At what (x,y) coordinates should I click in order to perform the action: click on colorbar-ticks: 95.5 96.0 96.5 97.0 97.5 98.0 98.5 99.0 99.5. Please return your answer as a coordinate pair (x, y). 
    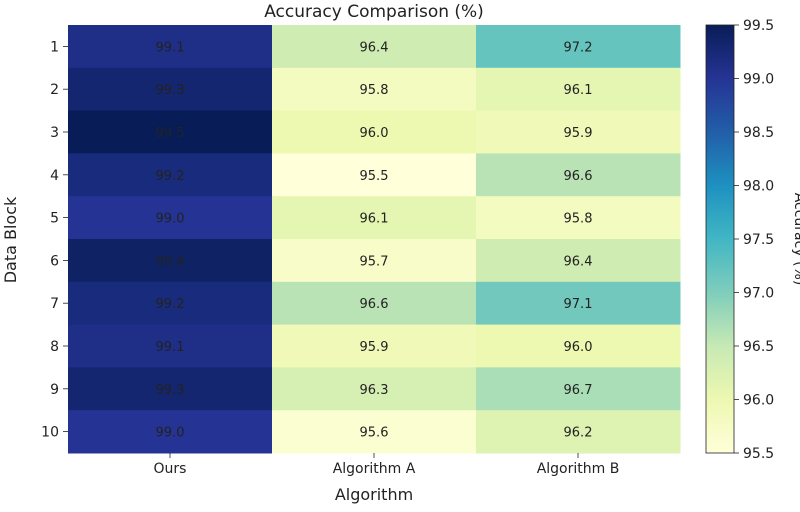
    Looking at the image, I should click on (754, 240).